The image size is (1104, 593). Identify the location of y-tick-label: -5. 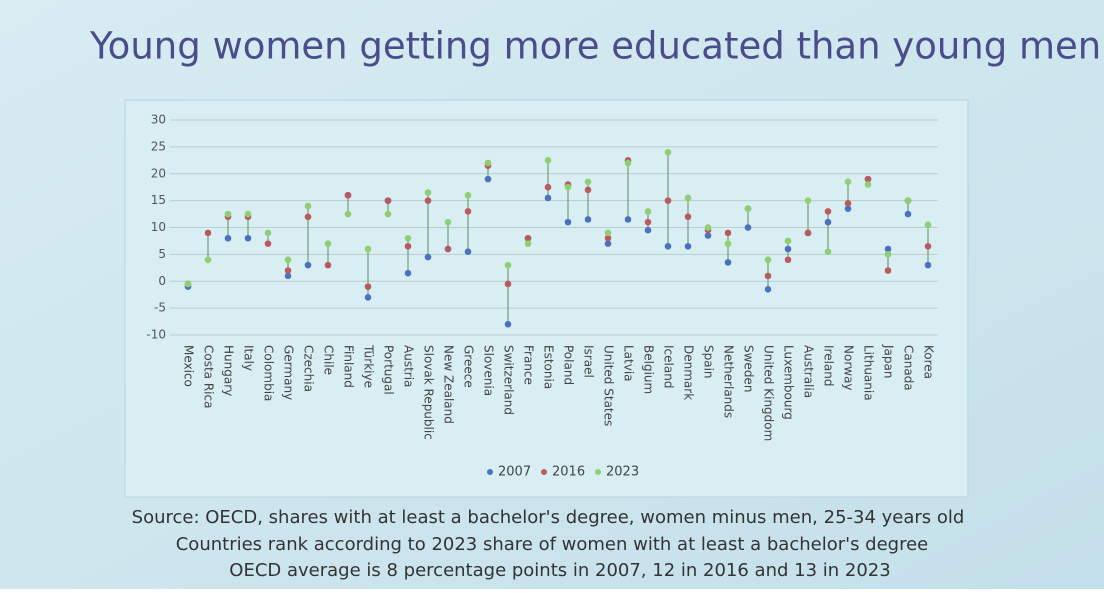
(160, 308).